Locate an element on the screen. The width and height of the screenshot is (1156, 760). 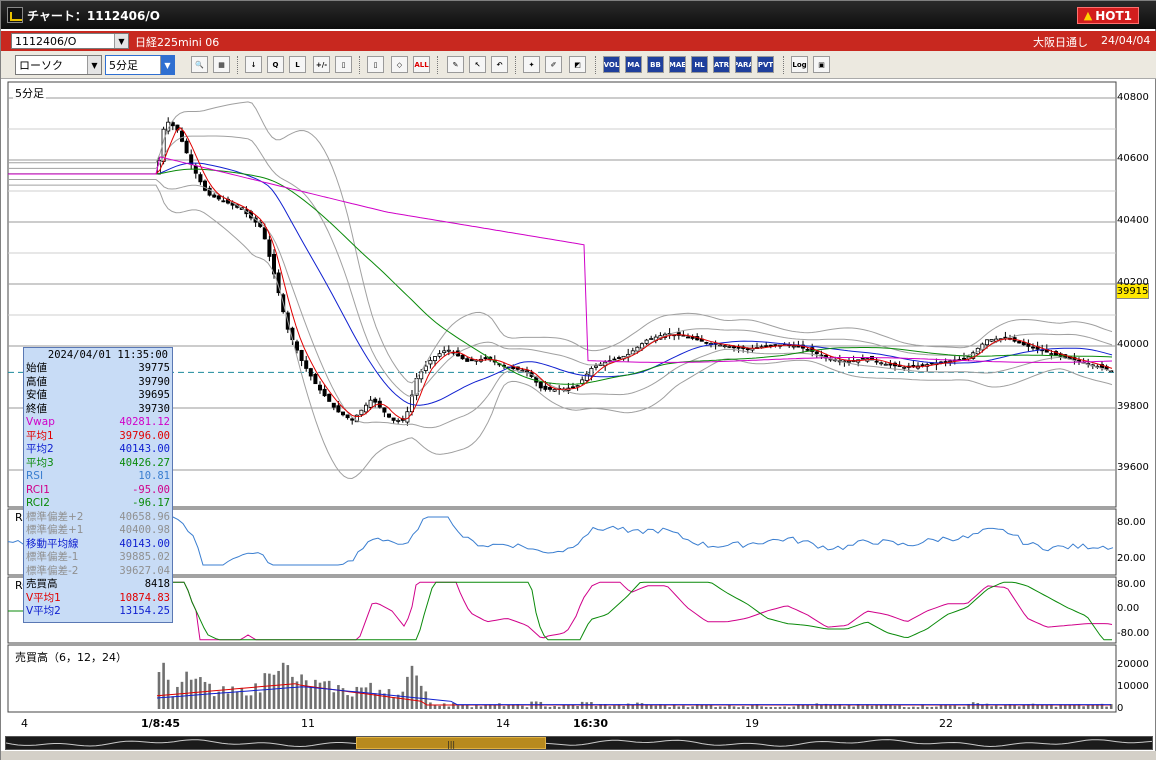
chart-type-select: ローソク ▼ is located at coordinates (58, 65).